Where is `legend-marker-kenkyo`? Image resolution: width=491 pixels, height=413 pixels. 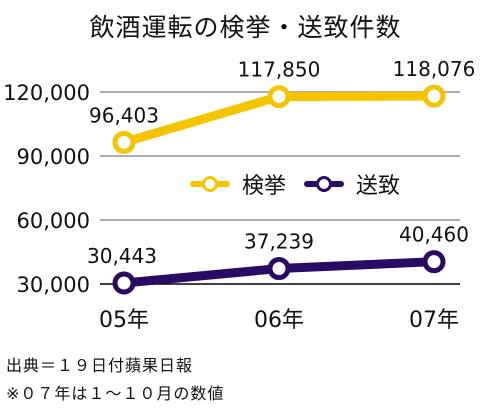 legend-marker-kenkyo is located at coordinates (210, 184).